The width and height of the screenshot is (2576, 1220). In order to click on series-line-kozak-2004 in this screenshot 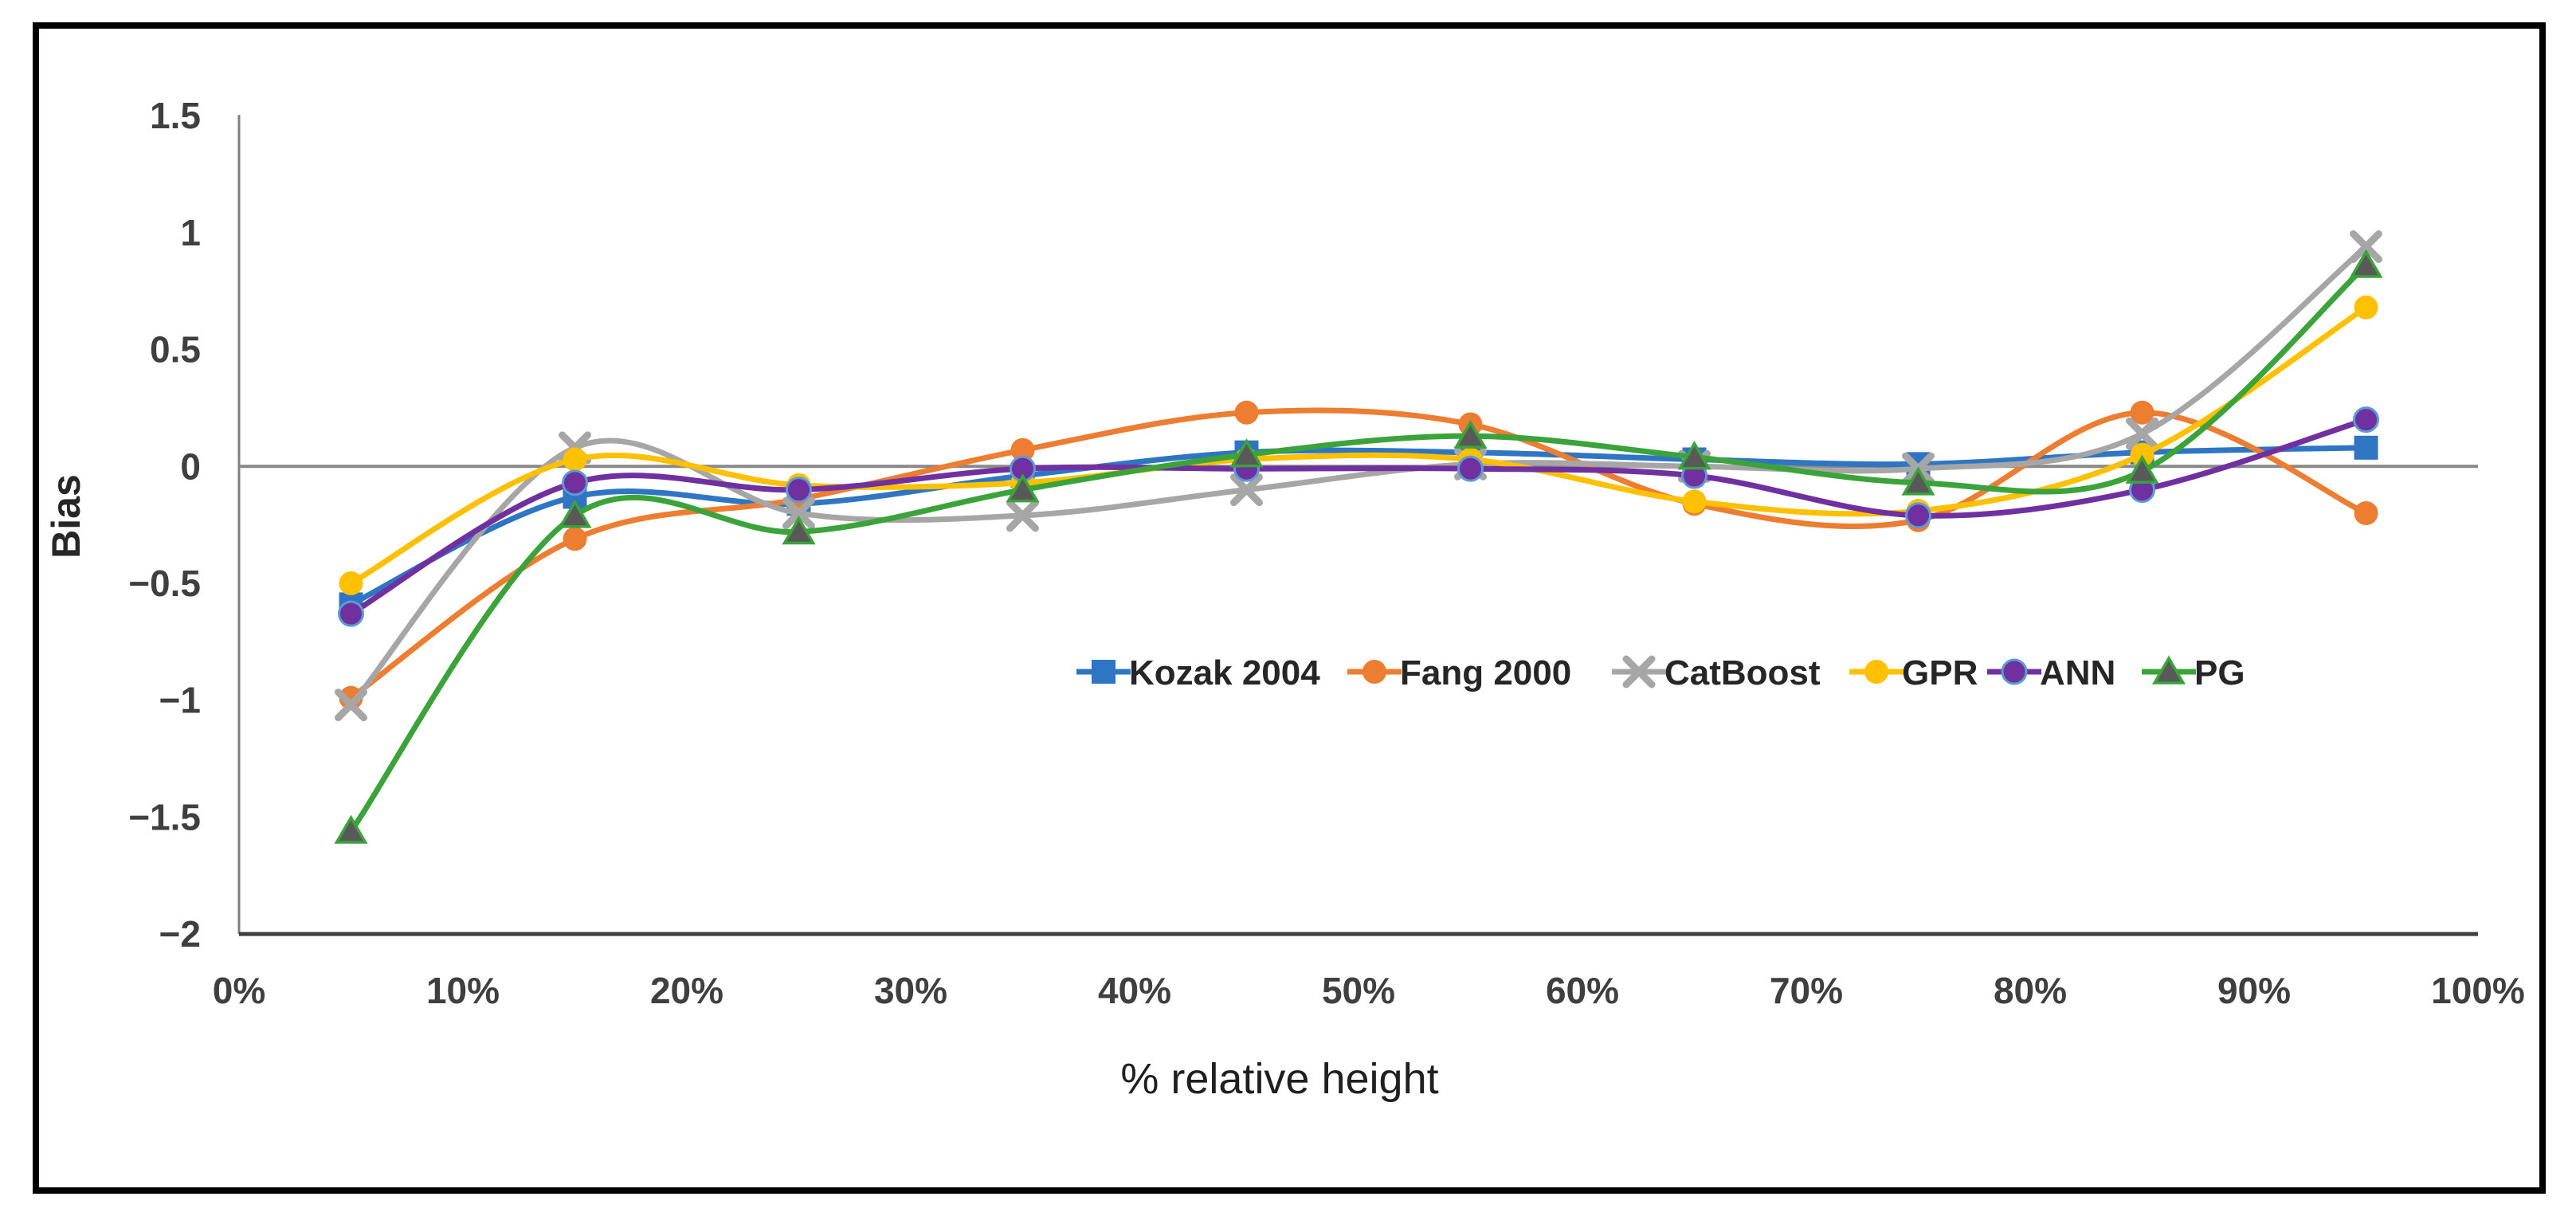, I will do `click(1358, 526)`.